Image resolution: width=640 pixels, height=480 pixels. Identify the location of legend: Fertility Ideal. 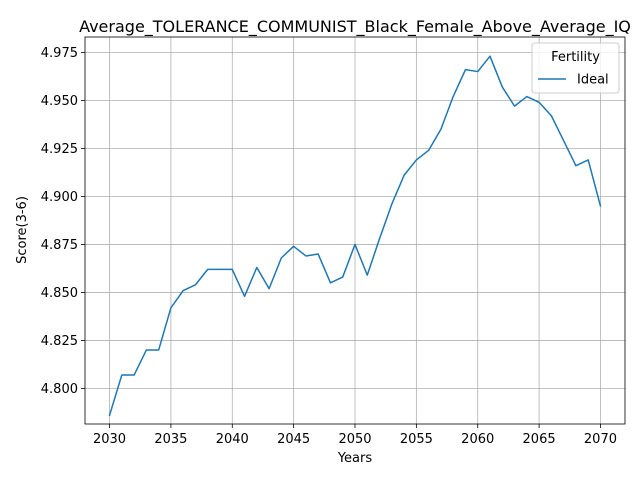
(575, 68).